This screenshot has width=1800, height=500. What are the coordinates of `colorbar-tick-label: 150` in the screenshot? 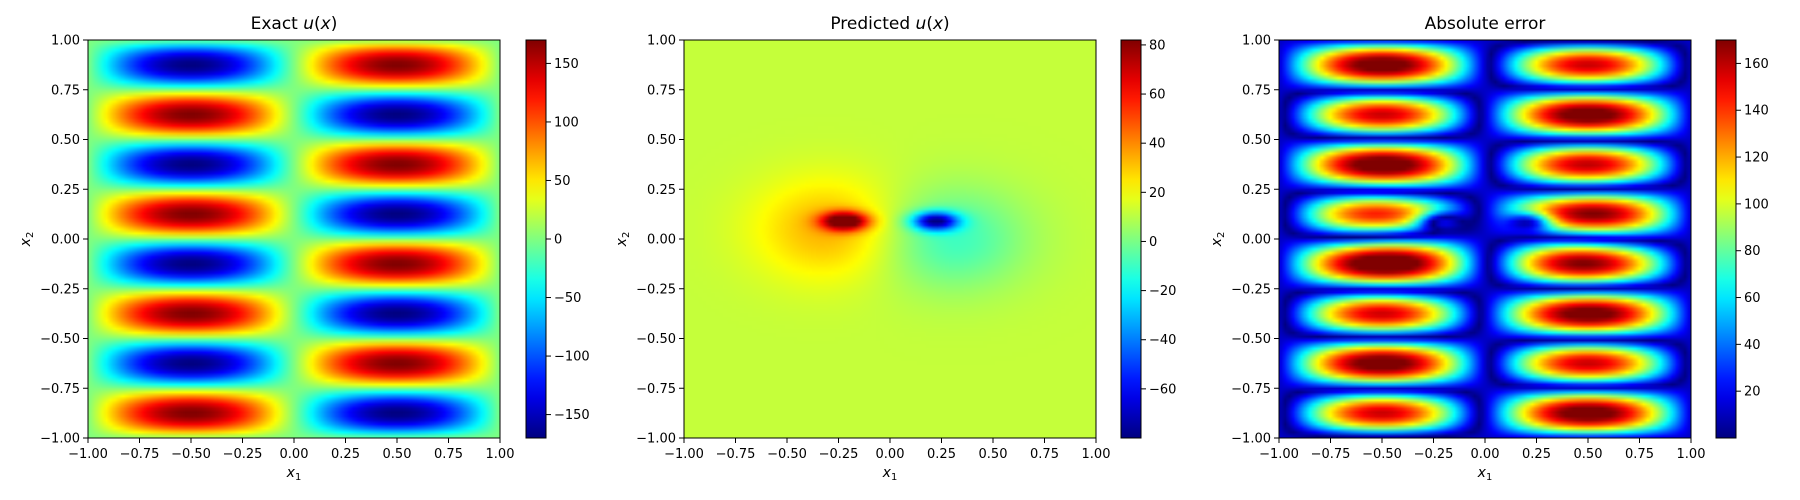 It's located at (566, 64).